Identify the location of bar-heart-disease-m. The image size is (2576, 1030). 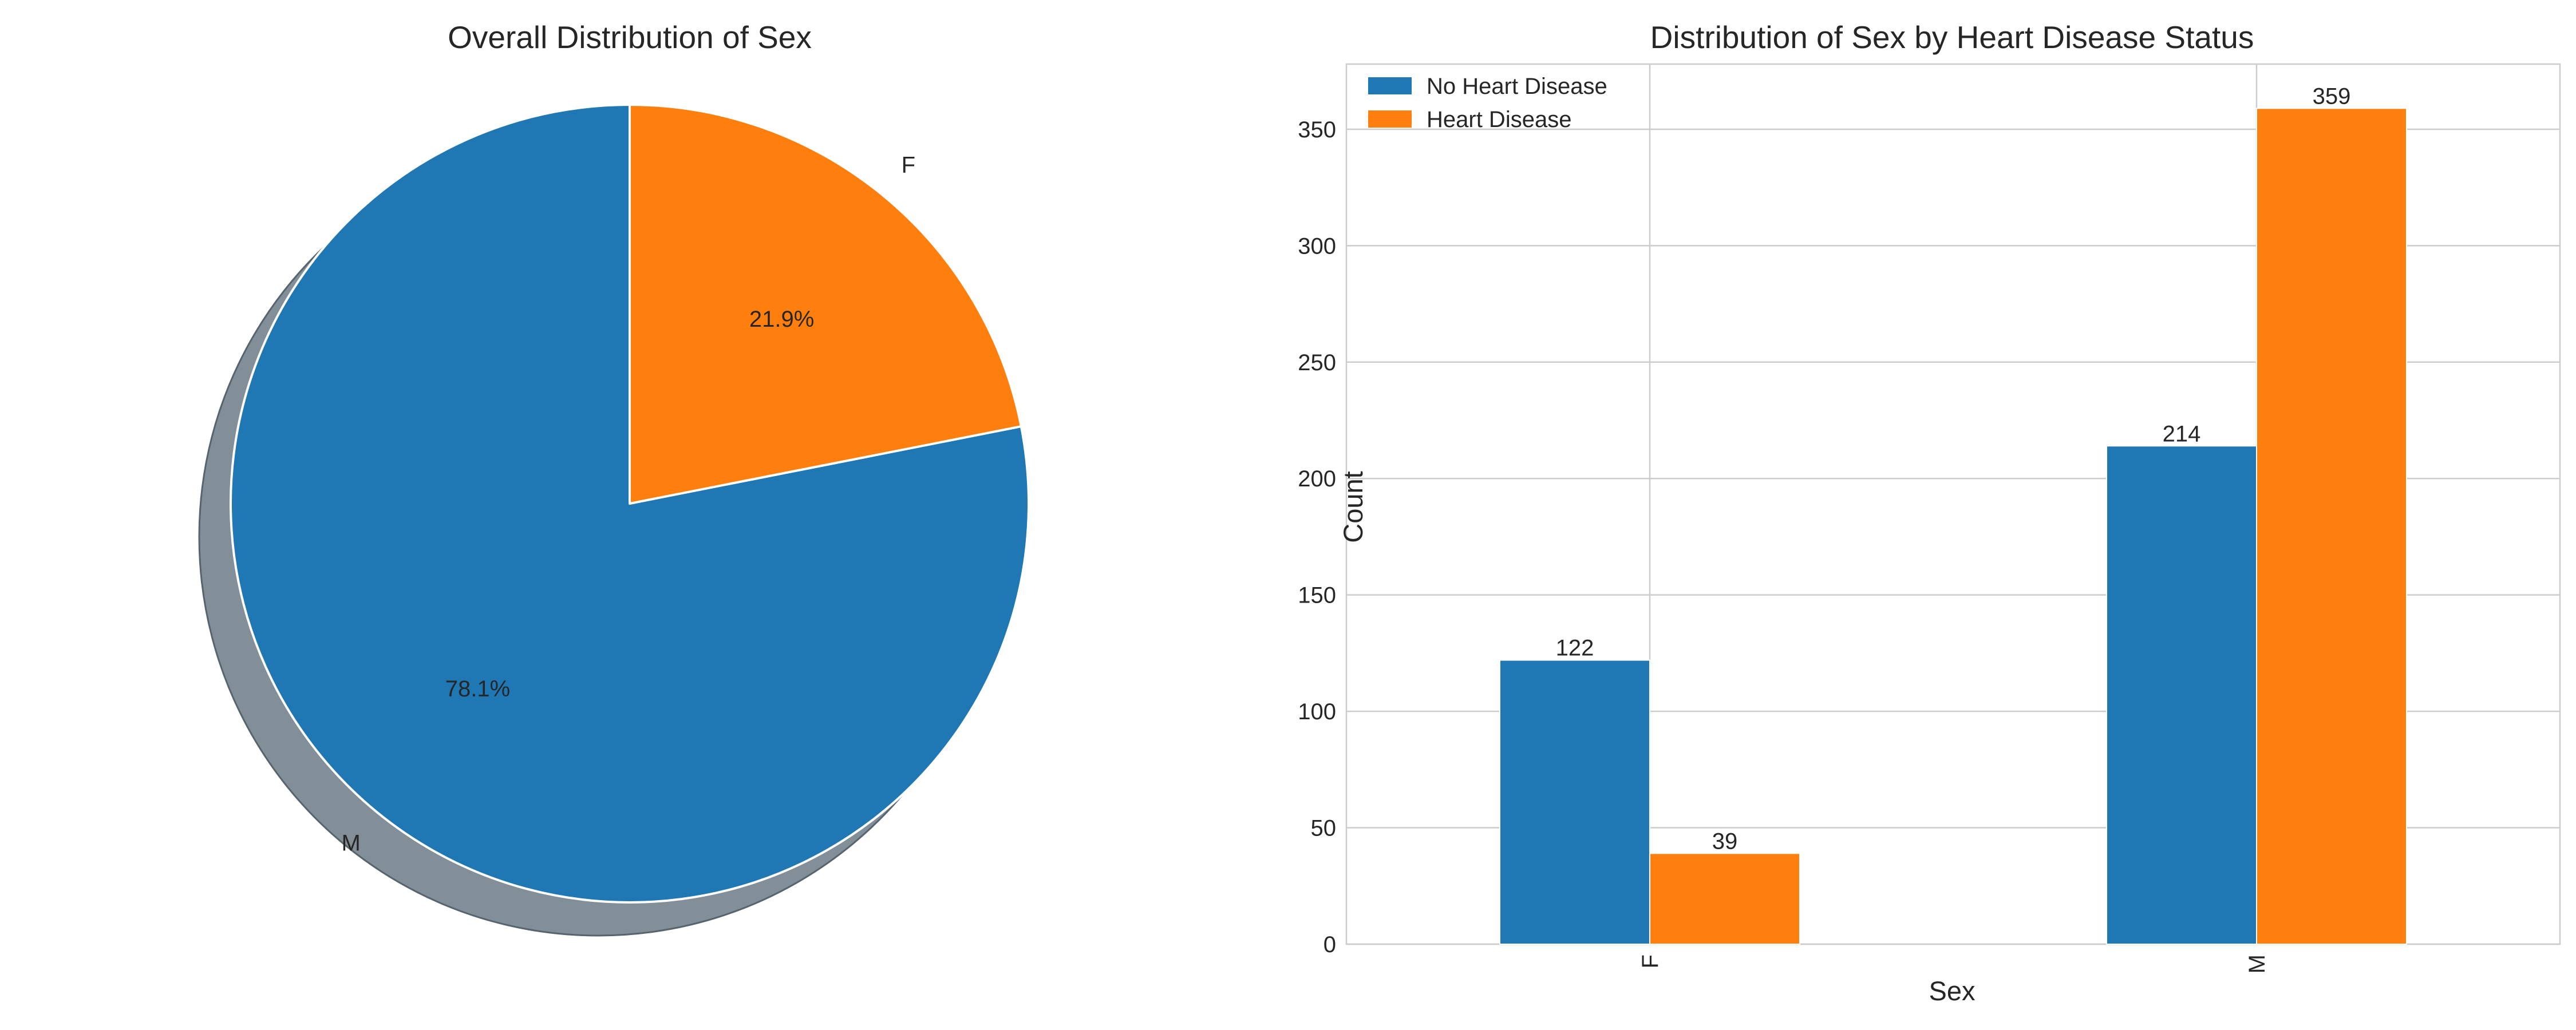
(2331, 526).